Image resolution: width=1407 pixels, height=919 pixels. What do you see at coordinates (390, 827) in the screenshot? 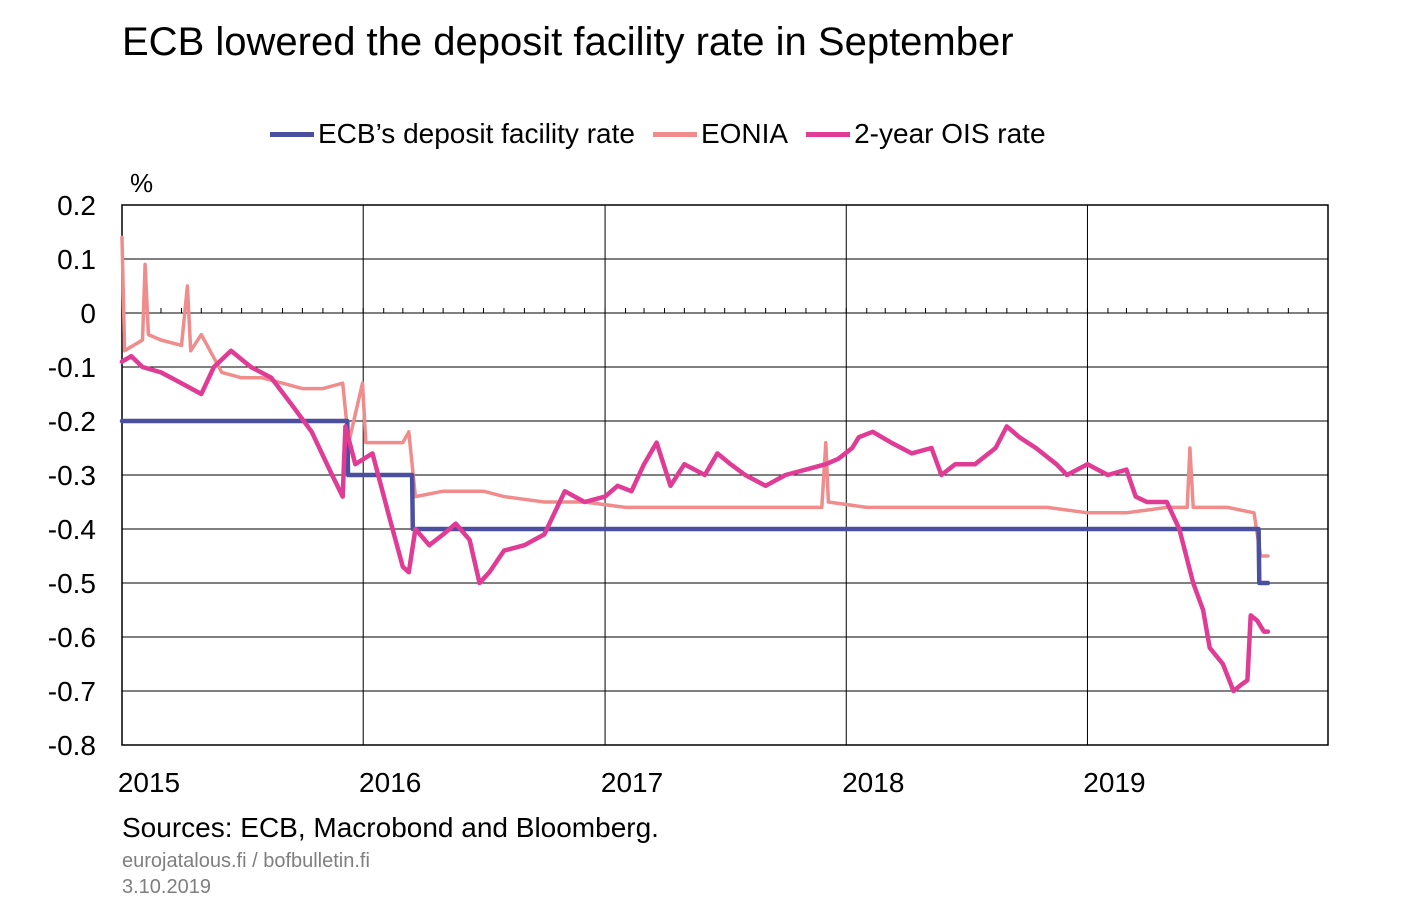
I see `sources-note: Sources: ECB, Macrobond and Bloomberg.` at bounding box center [390, 827].